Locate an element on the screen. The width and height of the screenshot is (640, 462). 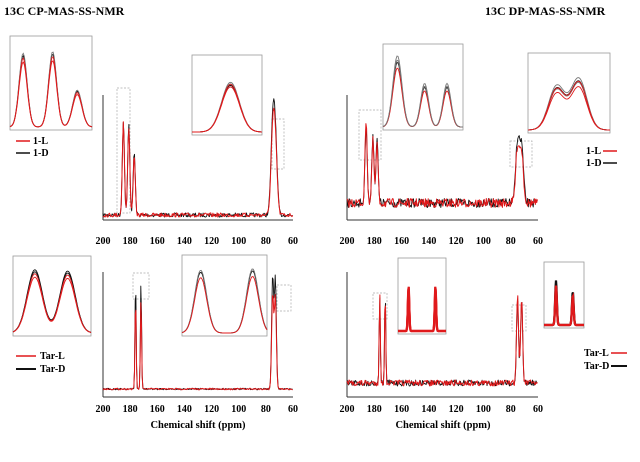
dp-tar-tick-label: 100 is located at coordinates (483, 409).